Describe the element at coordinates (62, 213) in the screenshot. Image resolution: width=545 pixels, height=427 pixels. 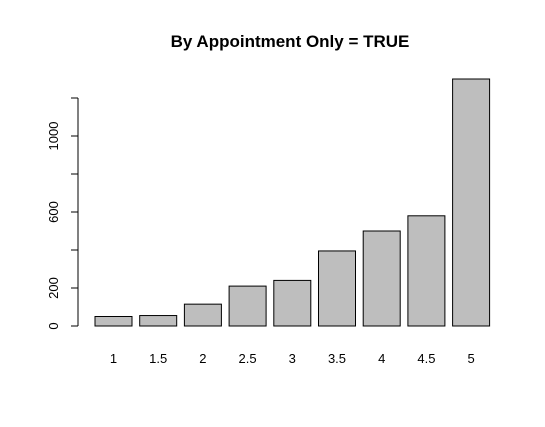
I see `y-axis: 0 200 600 1000` at that location.